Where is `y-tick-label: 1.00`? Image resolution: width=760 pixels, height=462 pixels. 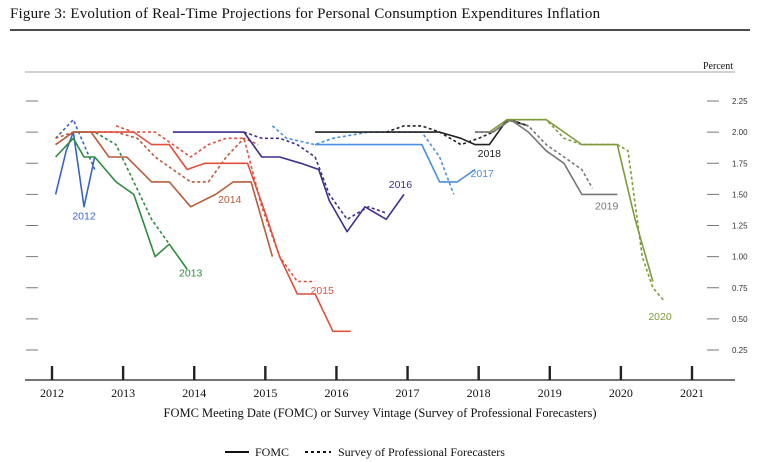 y-tick-label: 1.00 is located at coordinates (740, 257).